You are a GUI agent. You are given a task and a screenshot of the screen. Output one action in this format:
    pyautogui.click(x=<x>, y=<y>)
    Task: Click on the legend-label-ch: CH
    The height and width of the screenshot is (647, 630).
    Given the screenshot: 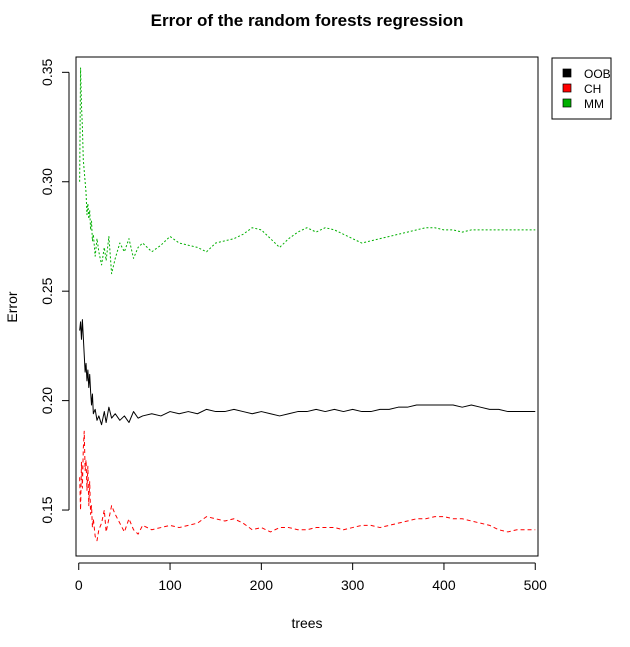 What is the action you would take?
    pyautogui.click(x=592, y=89)
    